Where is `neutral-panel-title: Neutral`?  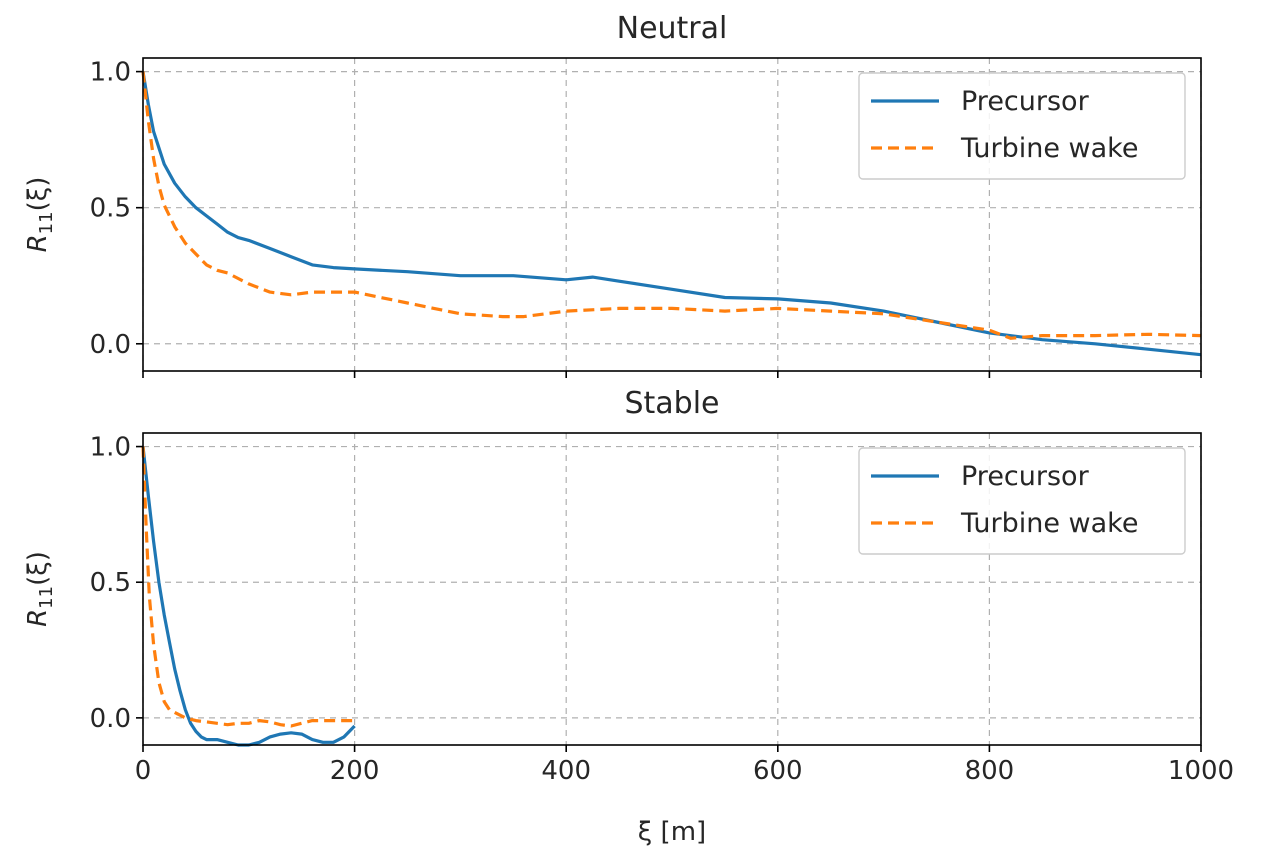
neutral-panel-title: Neutral is located at coordinates (672, 28).